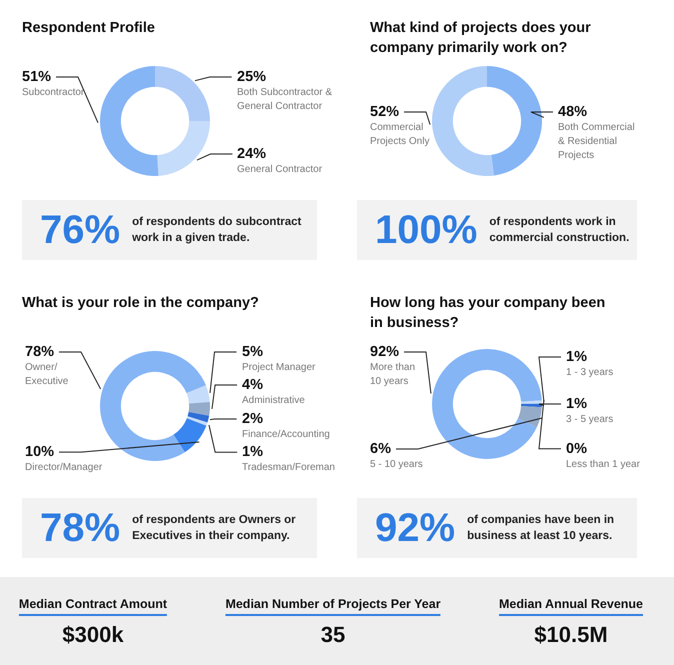  I want to click on slice-label: Administrative, so click(274, 401).